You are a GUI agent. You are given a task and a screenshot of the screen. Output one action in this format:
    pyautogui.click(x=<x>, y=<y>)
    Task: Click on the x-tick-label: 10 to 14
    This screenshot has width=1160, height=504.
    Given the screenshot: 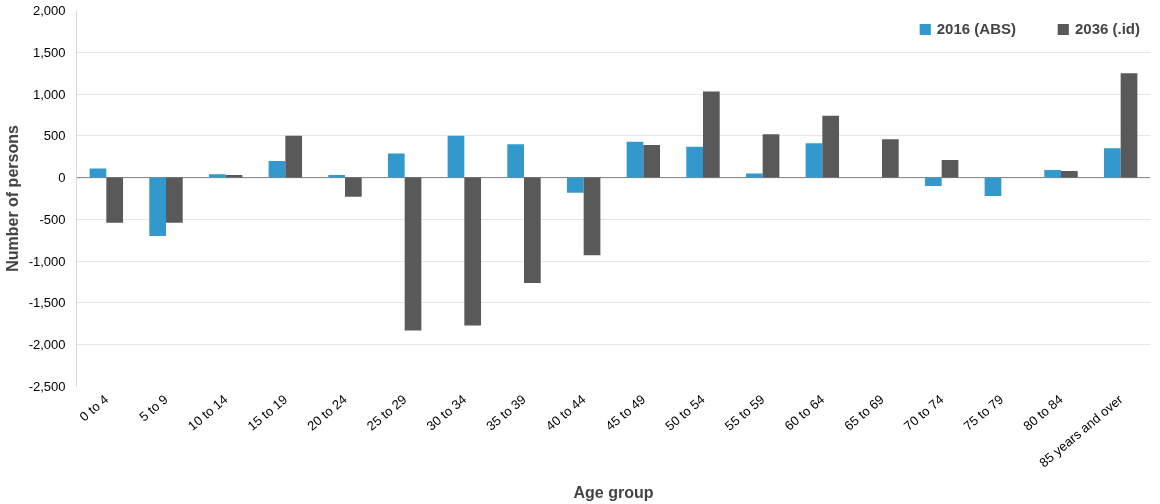 What is the action you would take?
    pyautogui.click(x=207, y=412)
    